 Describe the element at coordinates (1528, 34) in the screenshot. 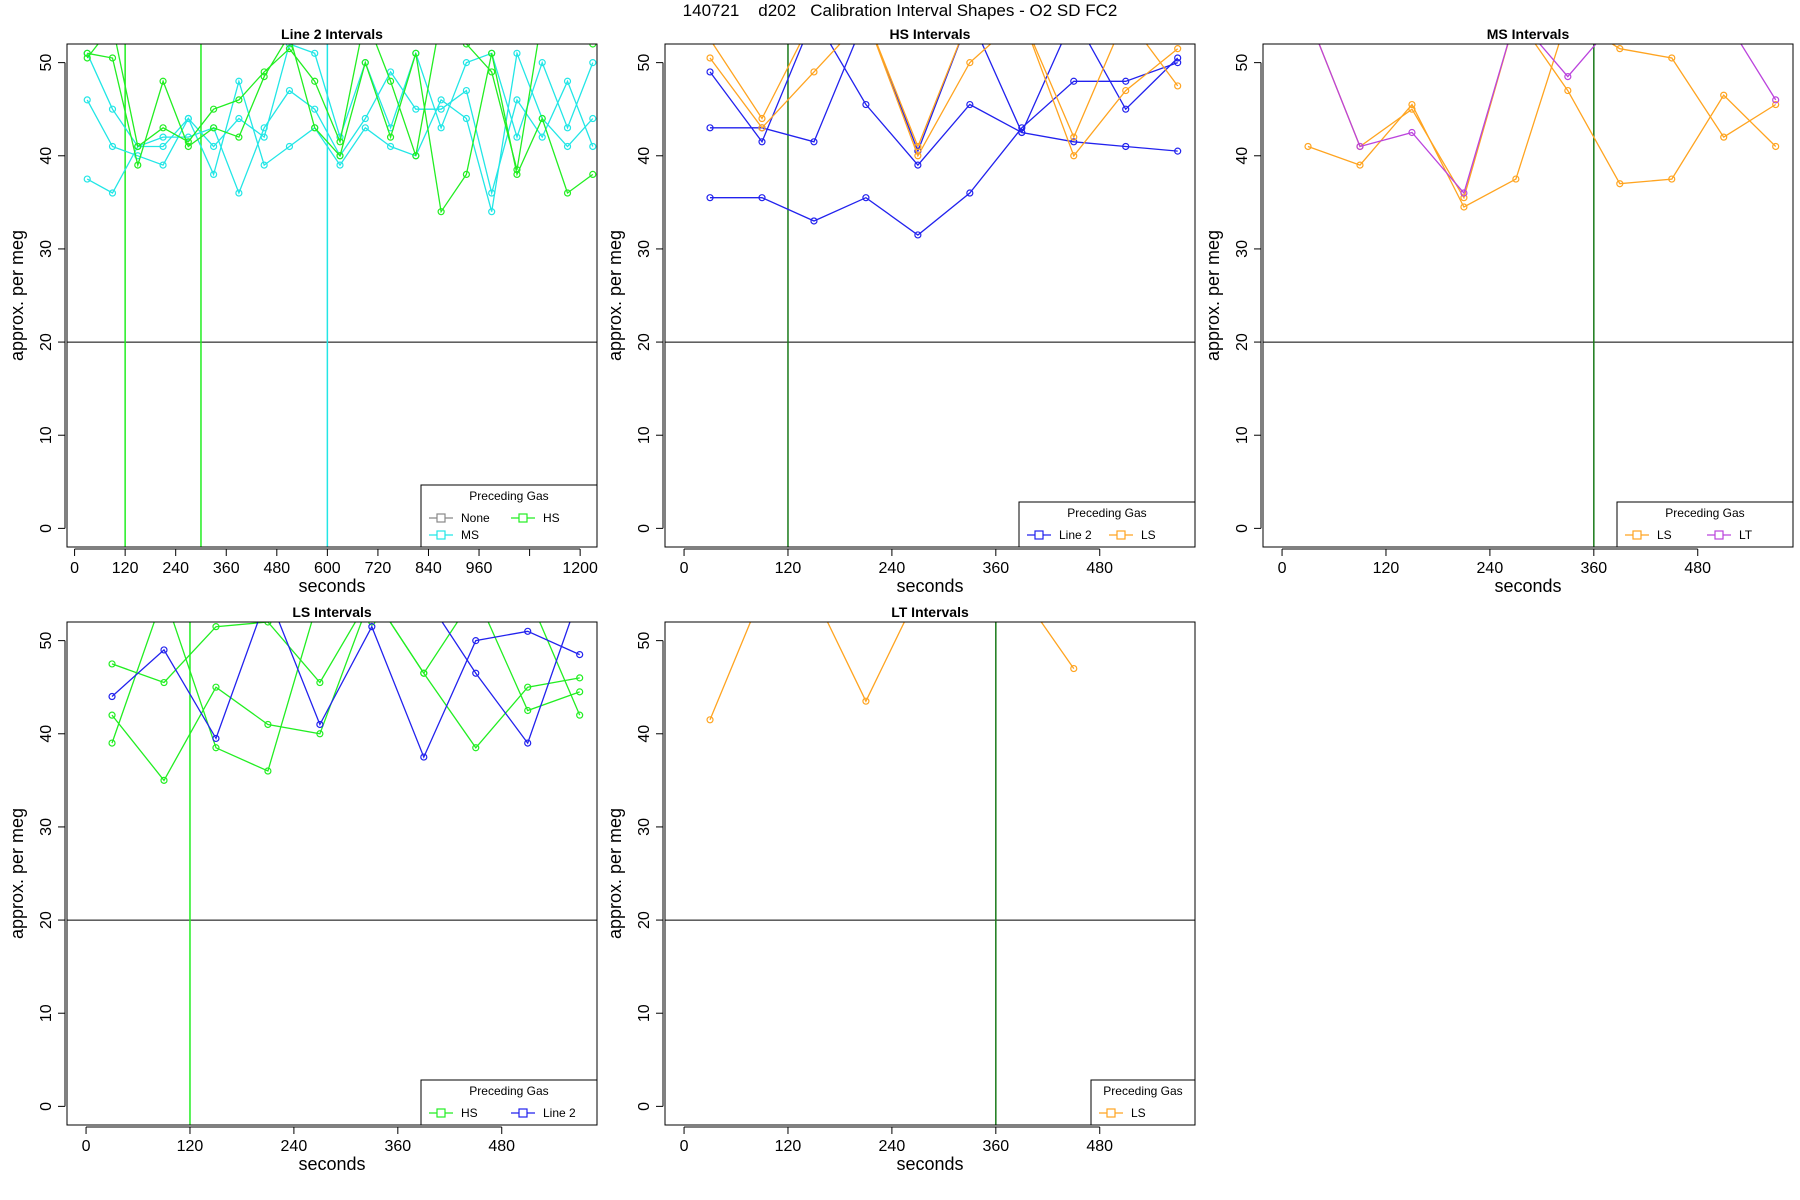

I see `panel-title: MS Intervals` at that location.